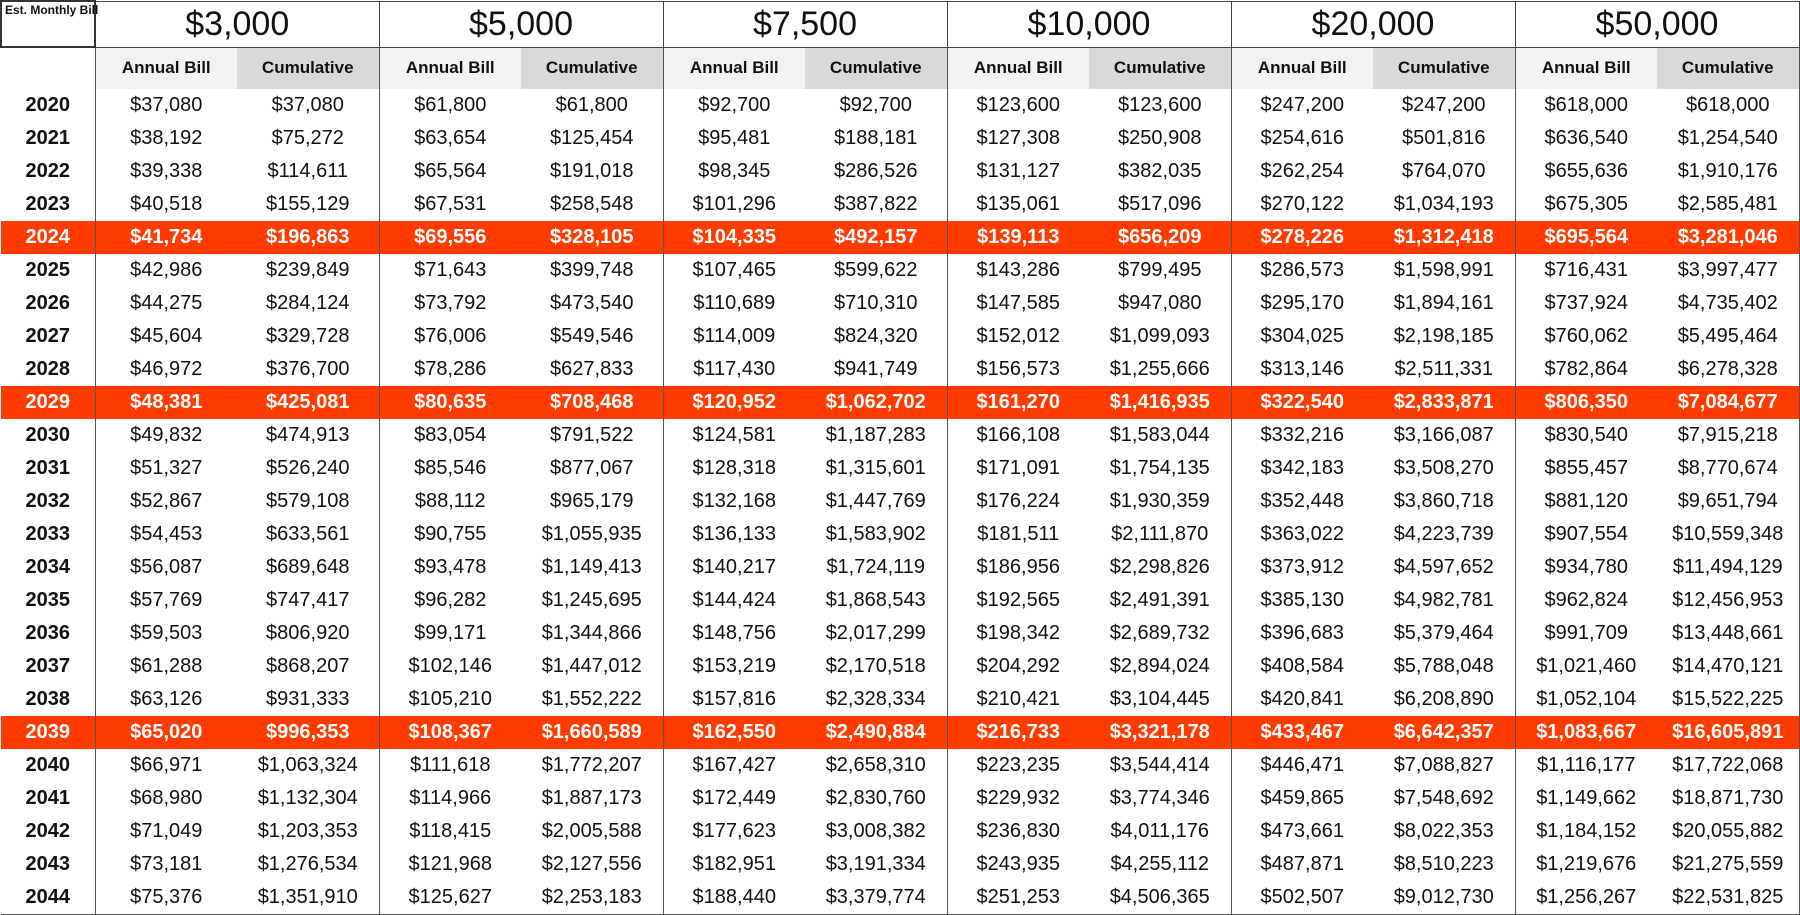  What do you see at coordinates (1443, 831) in the screenshot?
I see `cumulative-cell: $8,022,353` at bounding box center [1443, 831].